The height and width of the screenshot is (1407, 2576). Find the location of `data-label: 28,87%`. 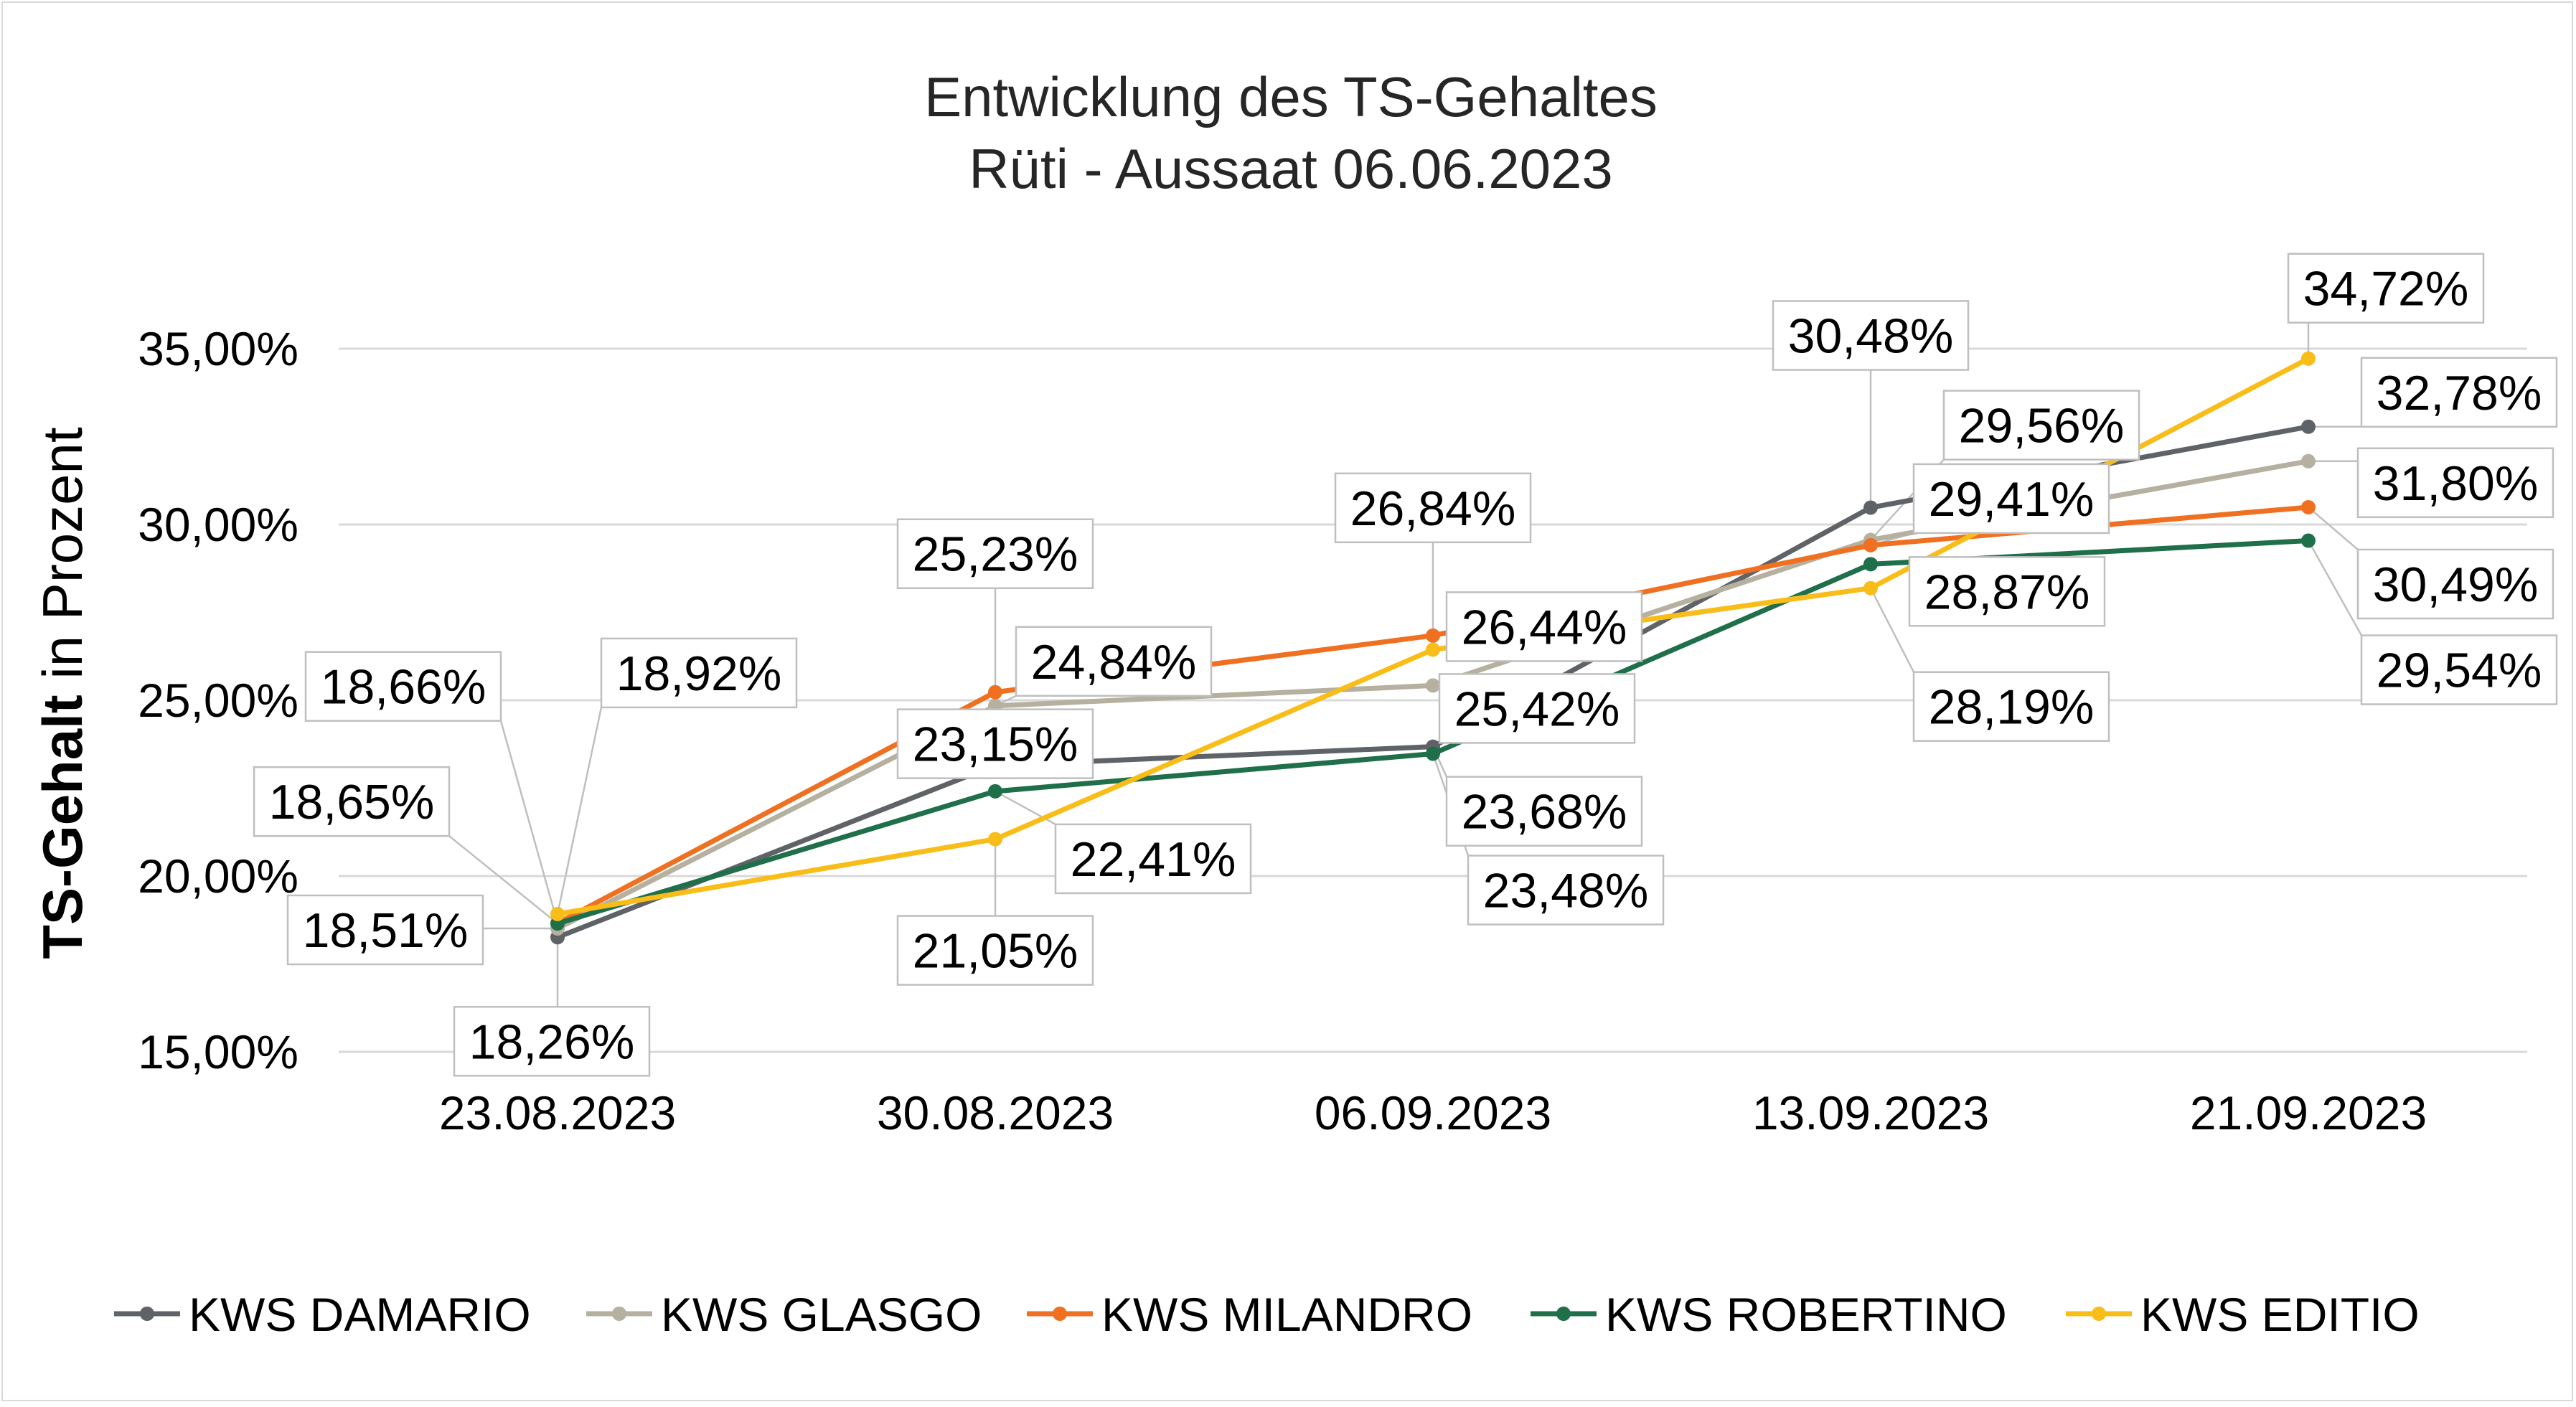

data-label: 28,87% is located at coordinates (2007, 592).